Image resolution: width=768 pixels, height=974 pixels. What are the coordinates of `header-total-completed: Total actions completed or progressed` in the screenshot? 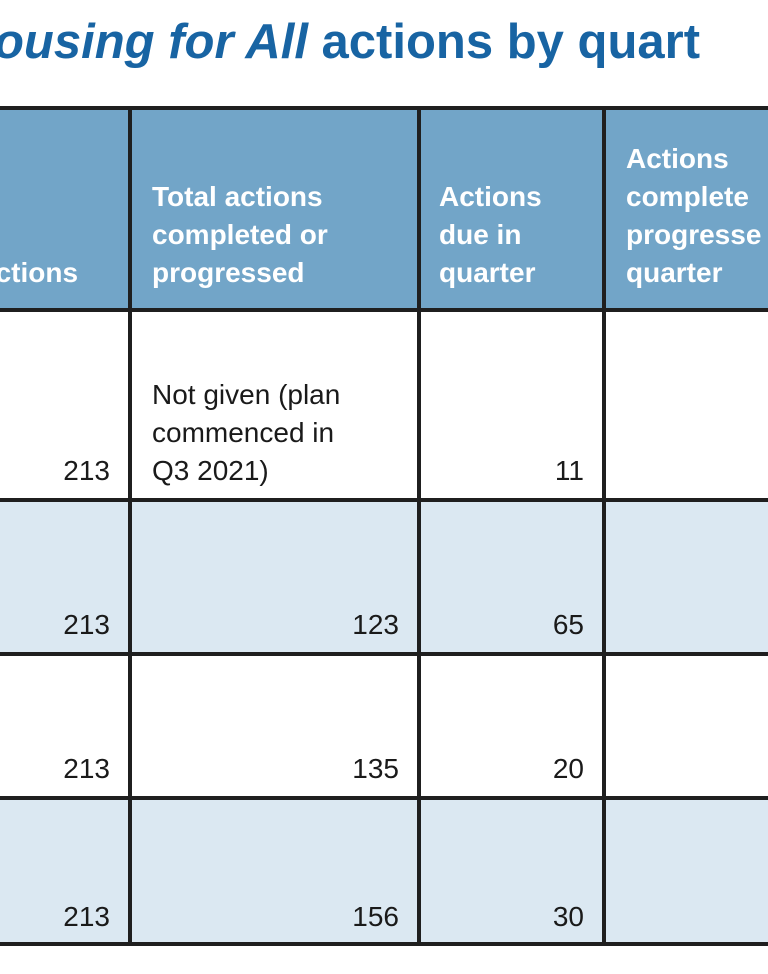 It's located at (274, 208).